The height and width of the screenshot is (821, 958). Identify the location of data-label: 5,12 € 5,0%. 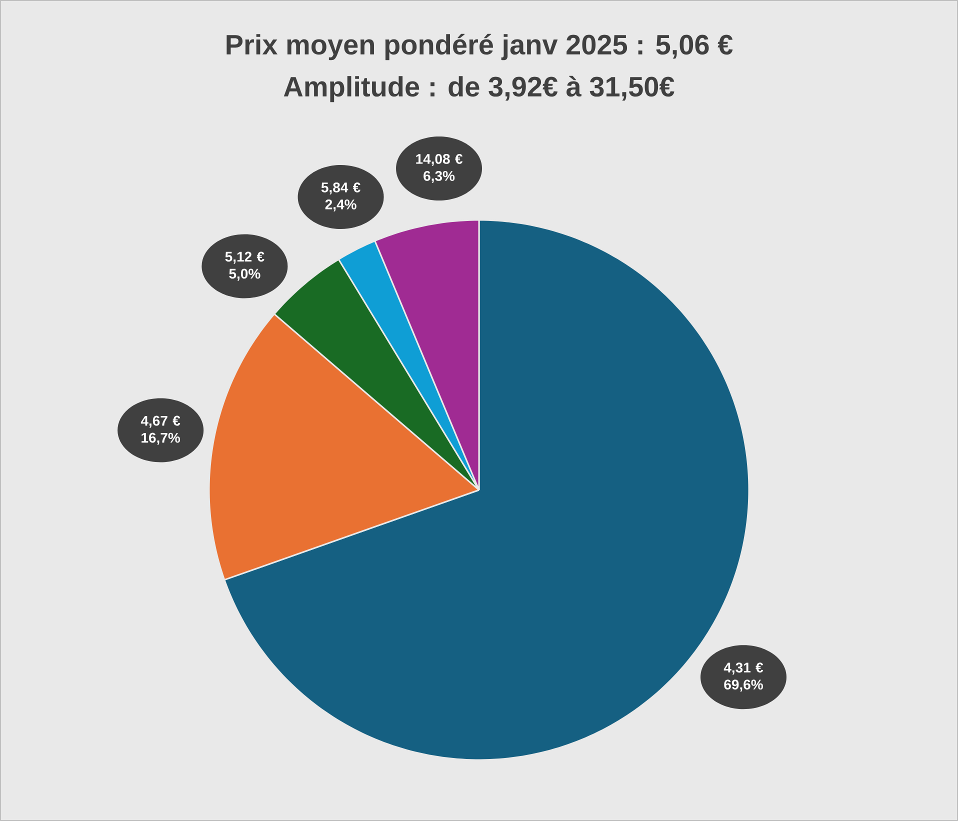
(244, 266).